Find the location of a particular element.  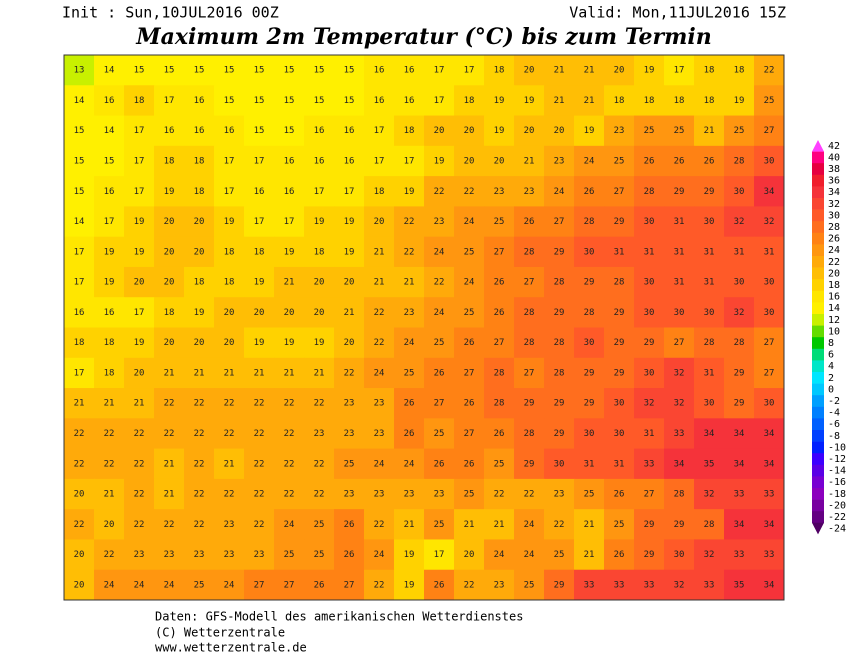

temperature-value: 31 is located at coordinates (649, 434).